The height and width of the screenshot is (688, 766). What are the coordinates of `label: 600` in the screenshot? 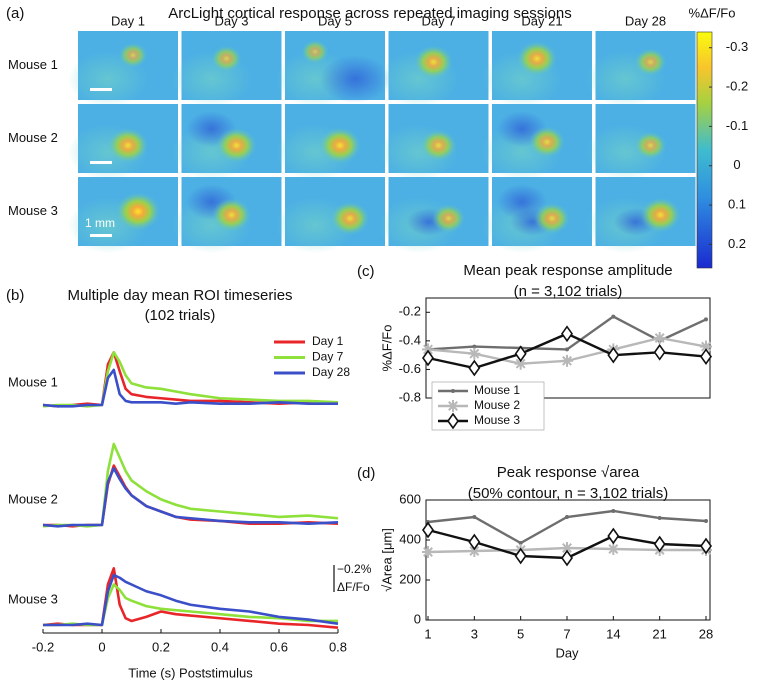 It's located at (410, 498).